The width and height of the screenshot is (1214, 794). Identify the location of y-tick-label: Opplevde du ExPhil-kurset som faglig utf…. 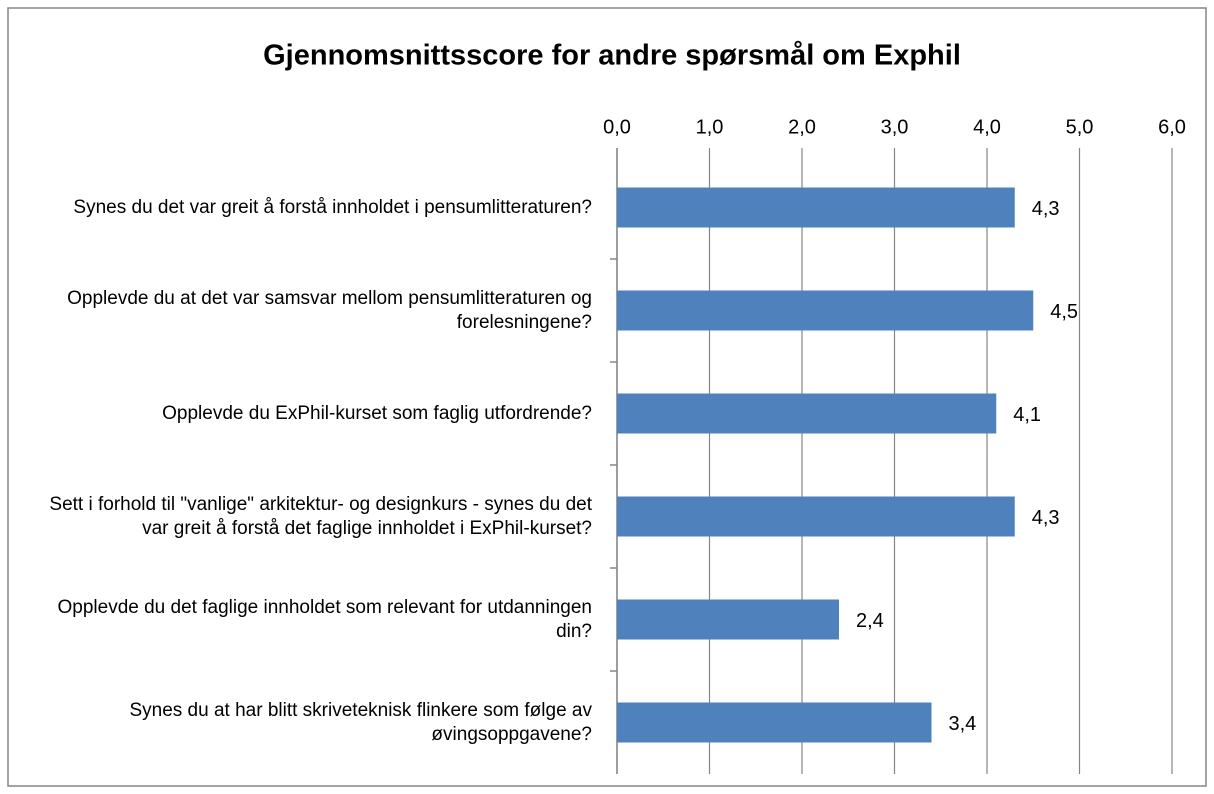
(377, 413).